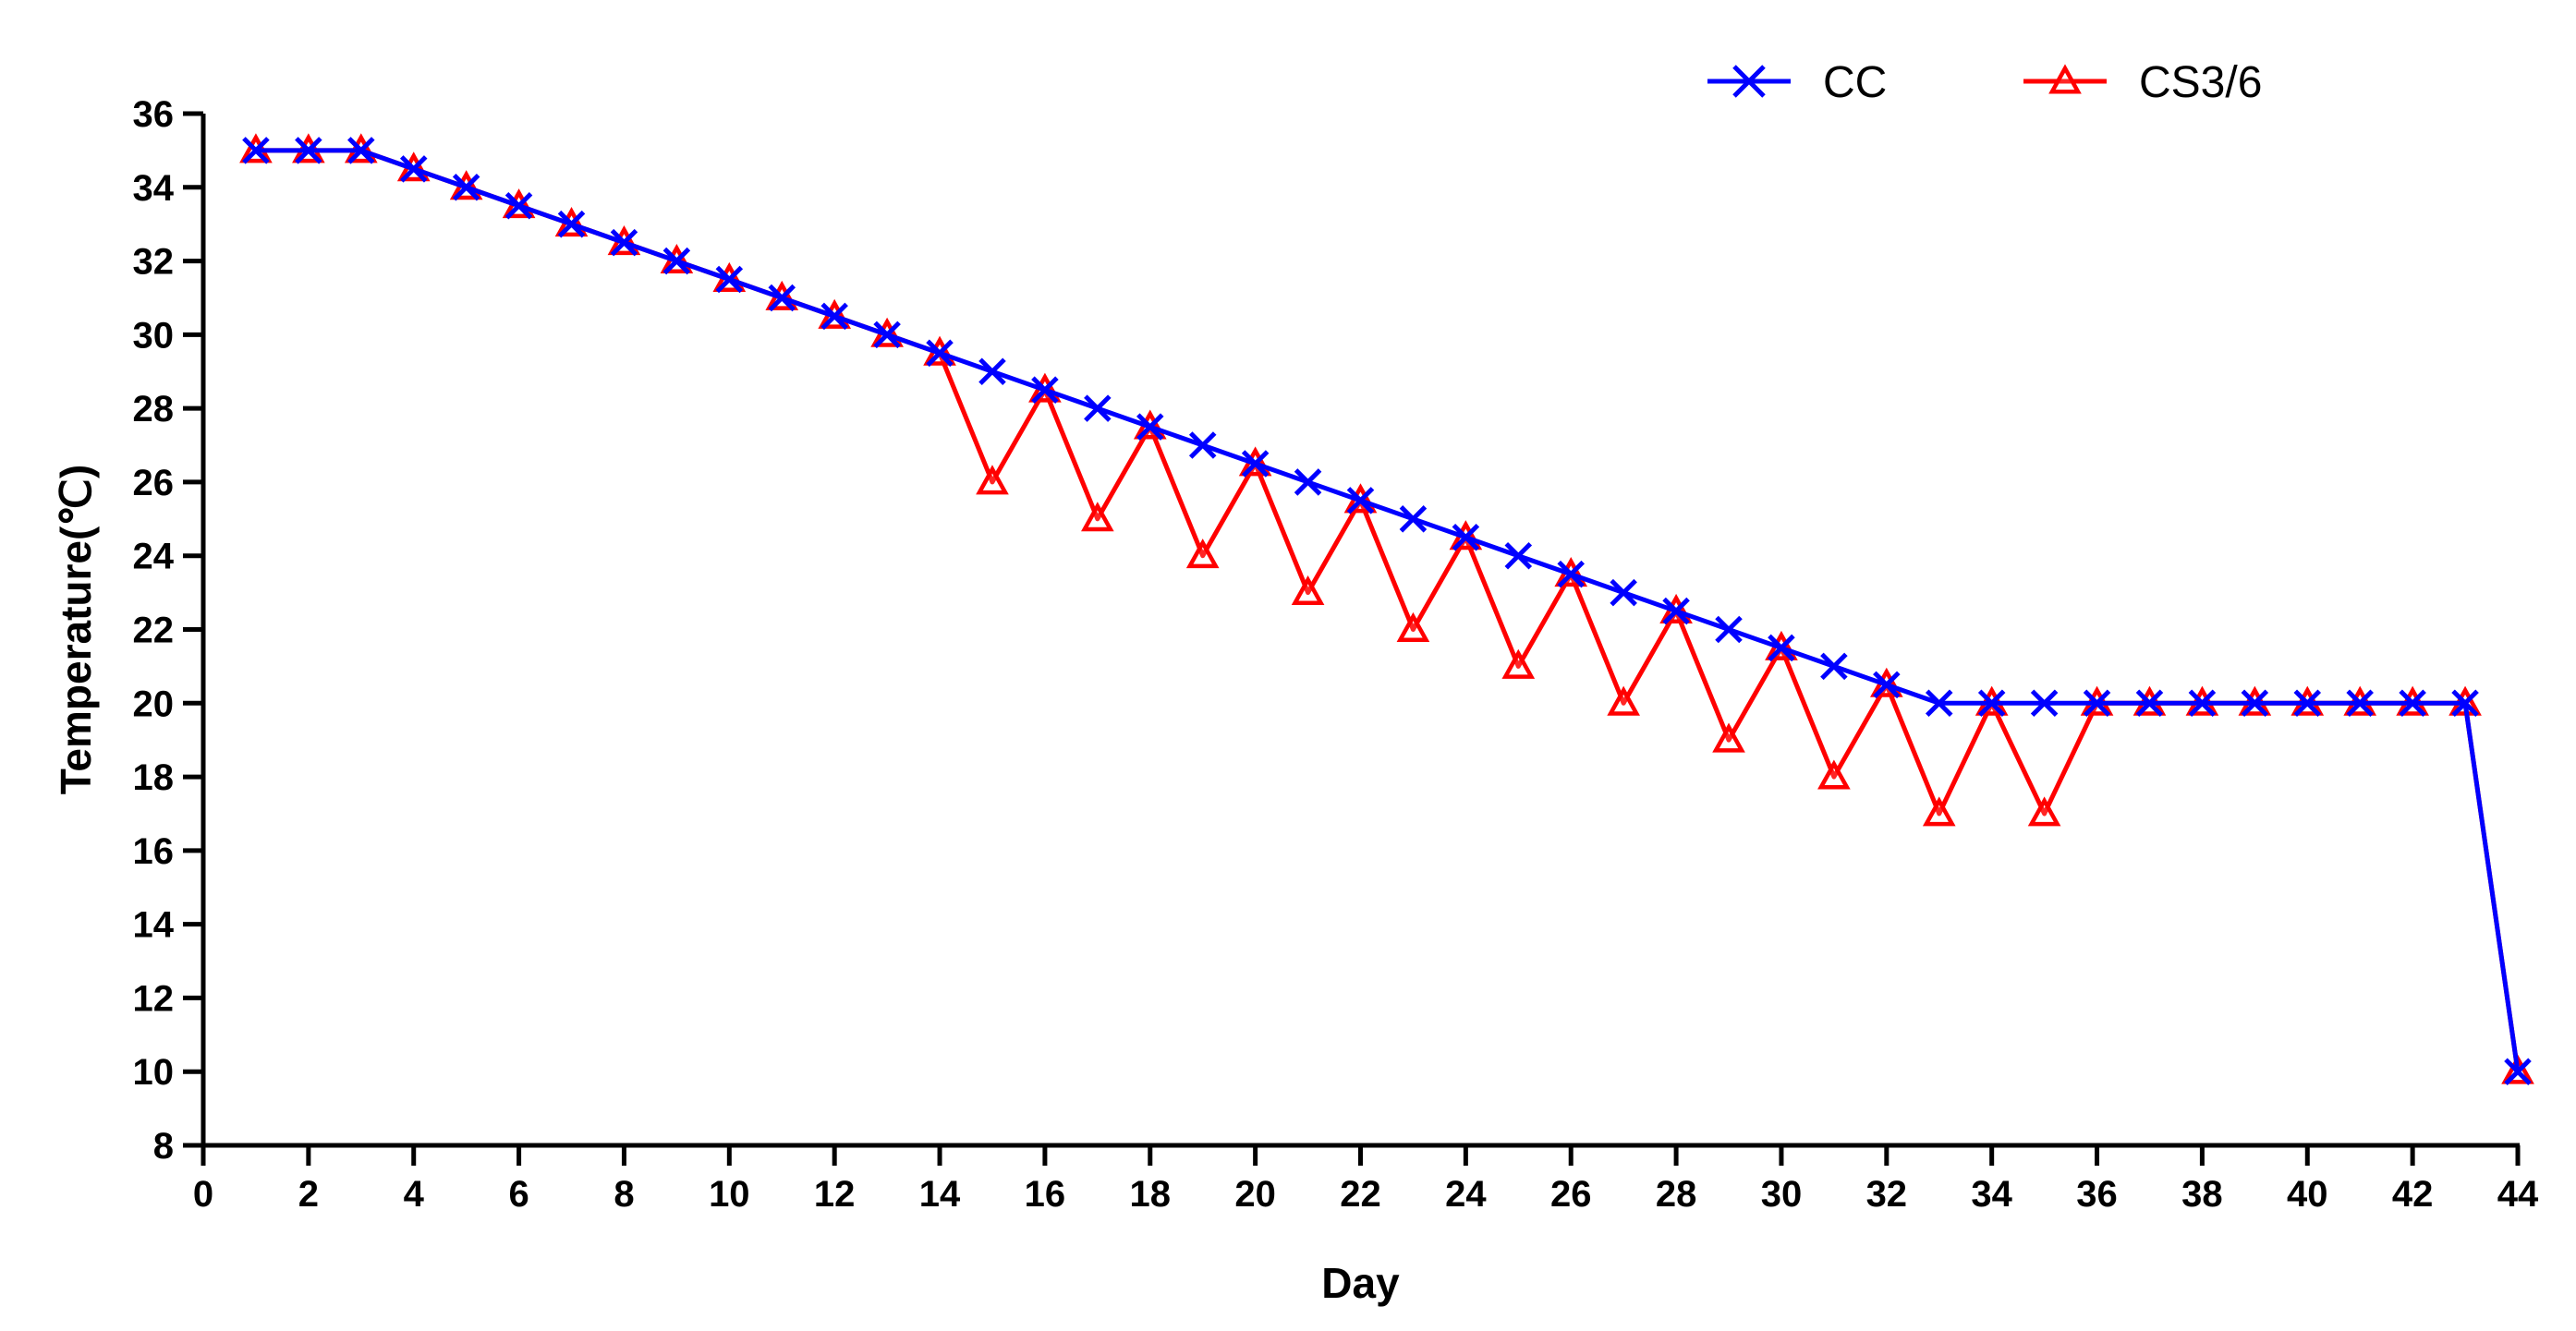 This screenshot has width=2576, height=1331. What do you see at coordinates (154, 114) in the screenshot?
I see `y-tick-label: 36` at bounding box center [154, 114].